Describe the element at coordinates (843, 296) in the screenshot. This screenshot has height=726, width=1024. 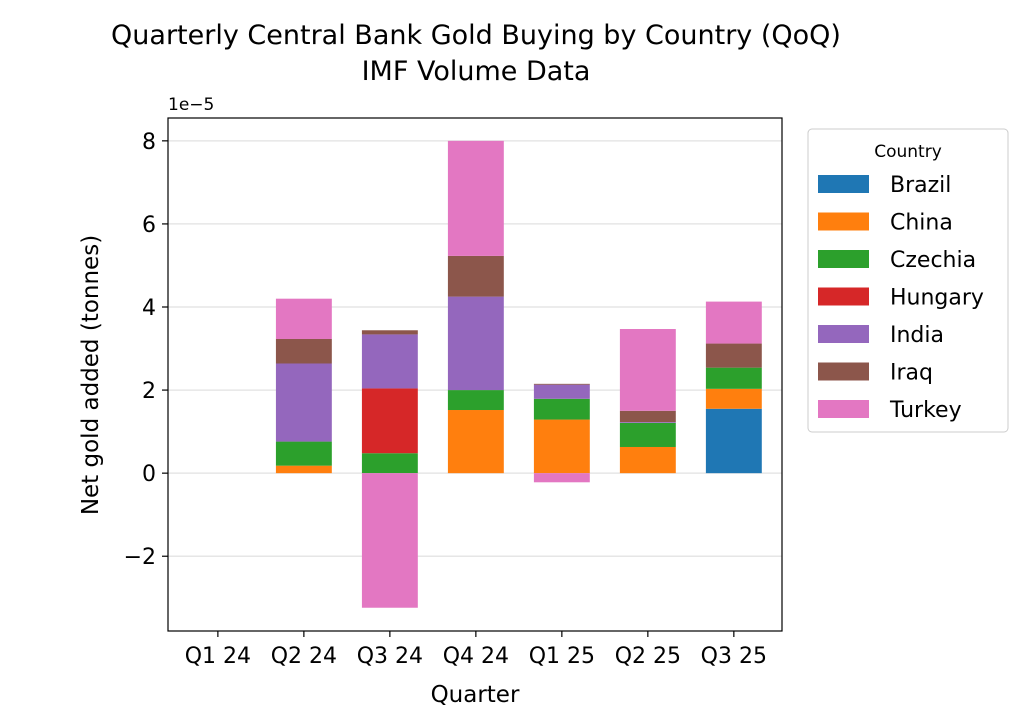
I see `legend-swatch-hungary` at that location.